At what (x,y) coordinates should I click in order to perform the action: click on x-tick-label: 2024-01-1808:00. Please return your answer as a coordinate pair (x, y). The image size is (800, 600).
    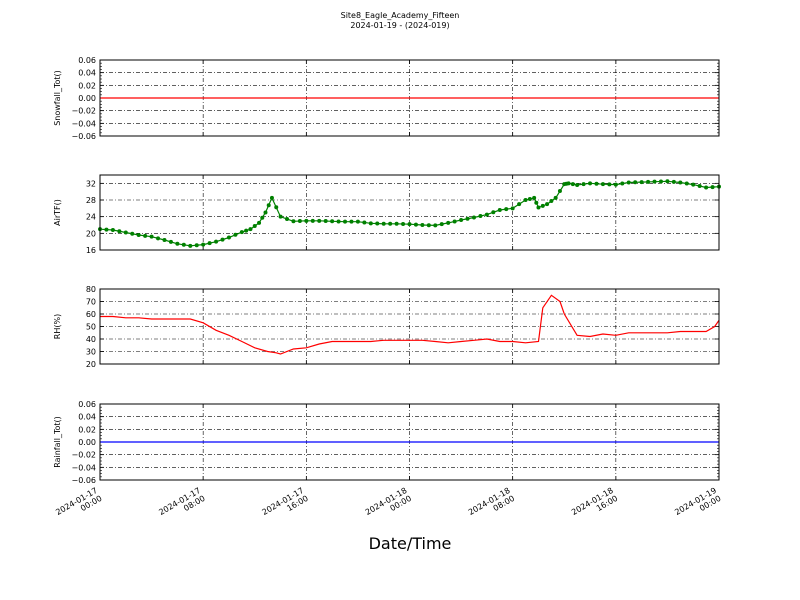
    Looking at the image, I should click on (491, 505).